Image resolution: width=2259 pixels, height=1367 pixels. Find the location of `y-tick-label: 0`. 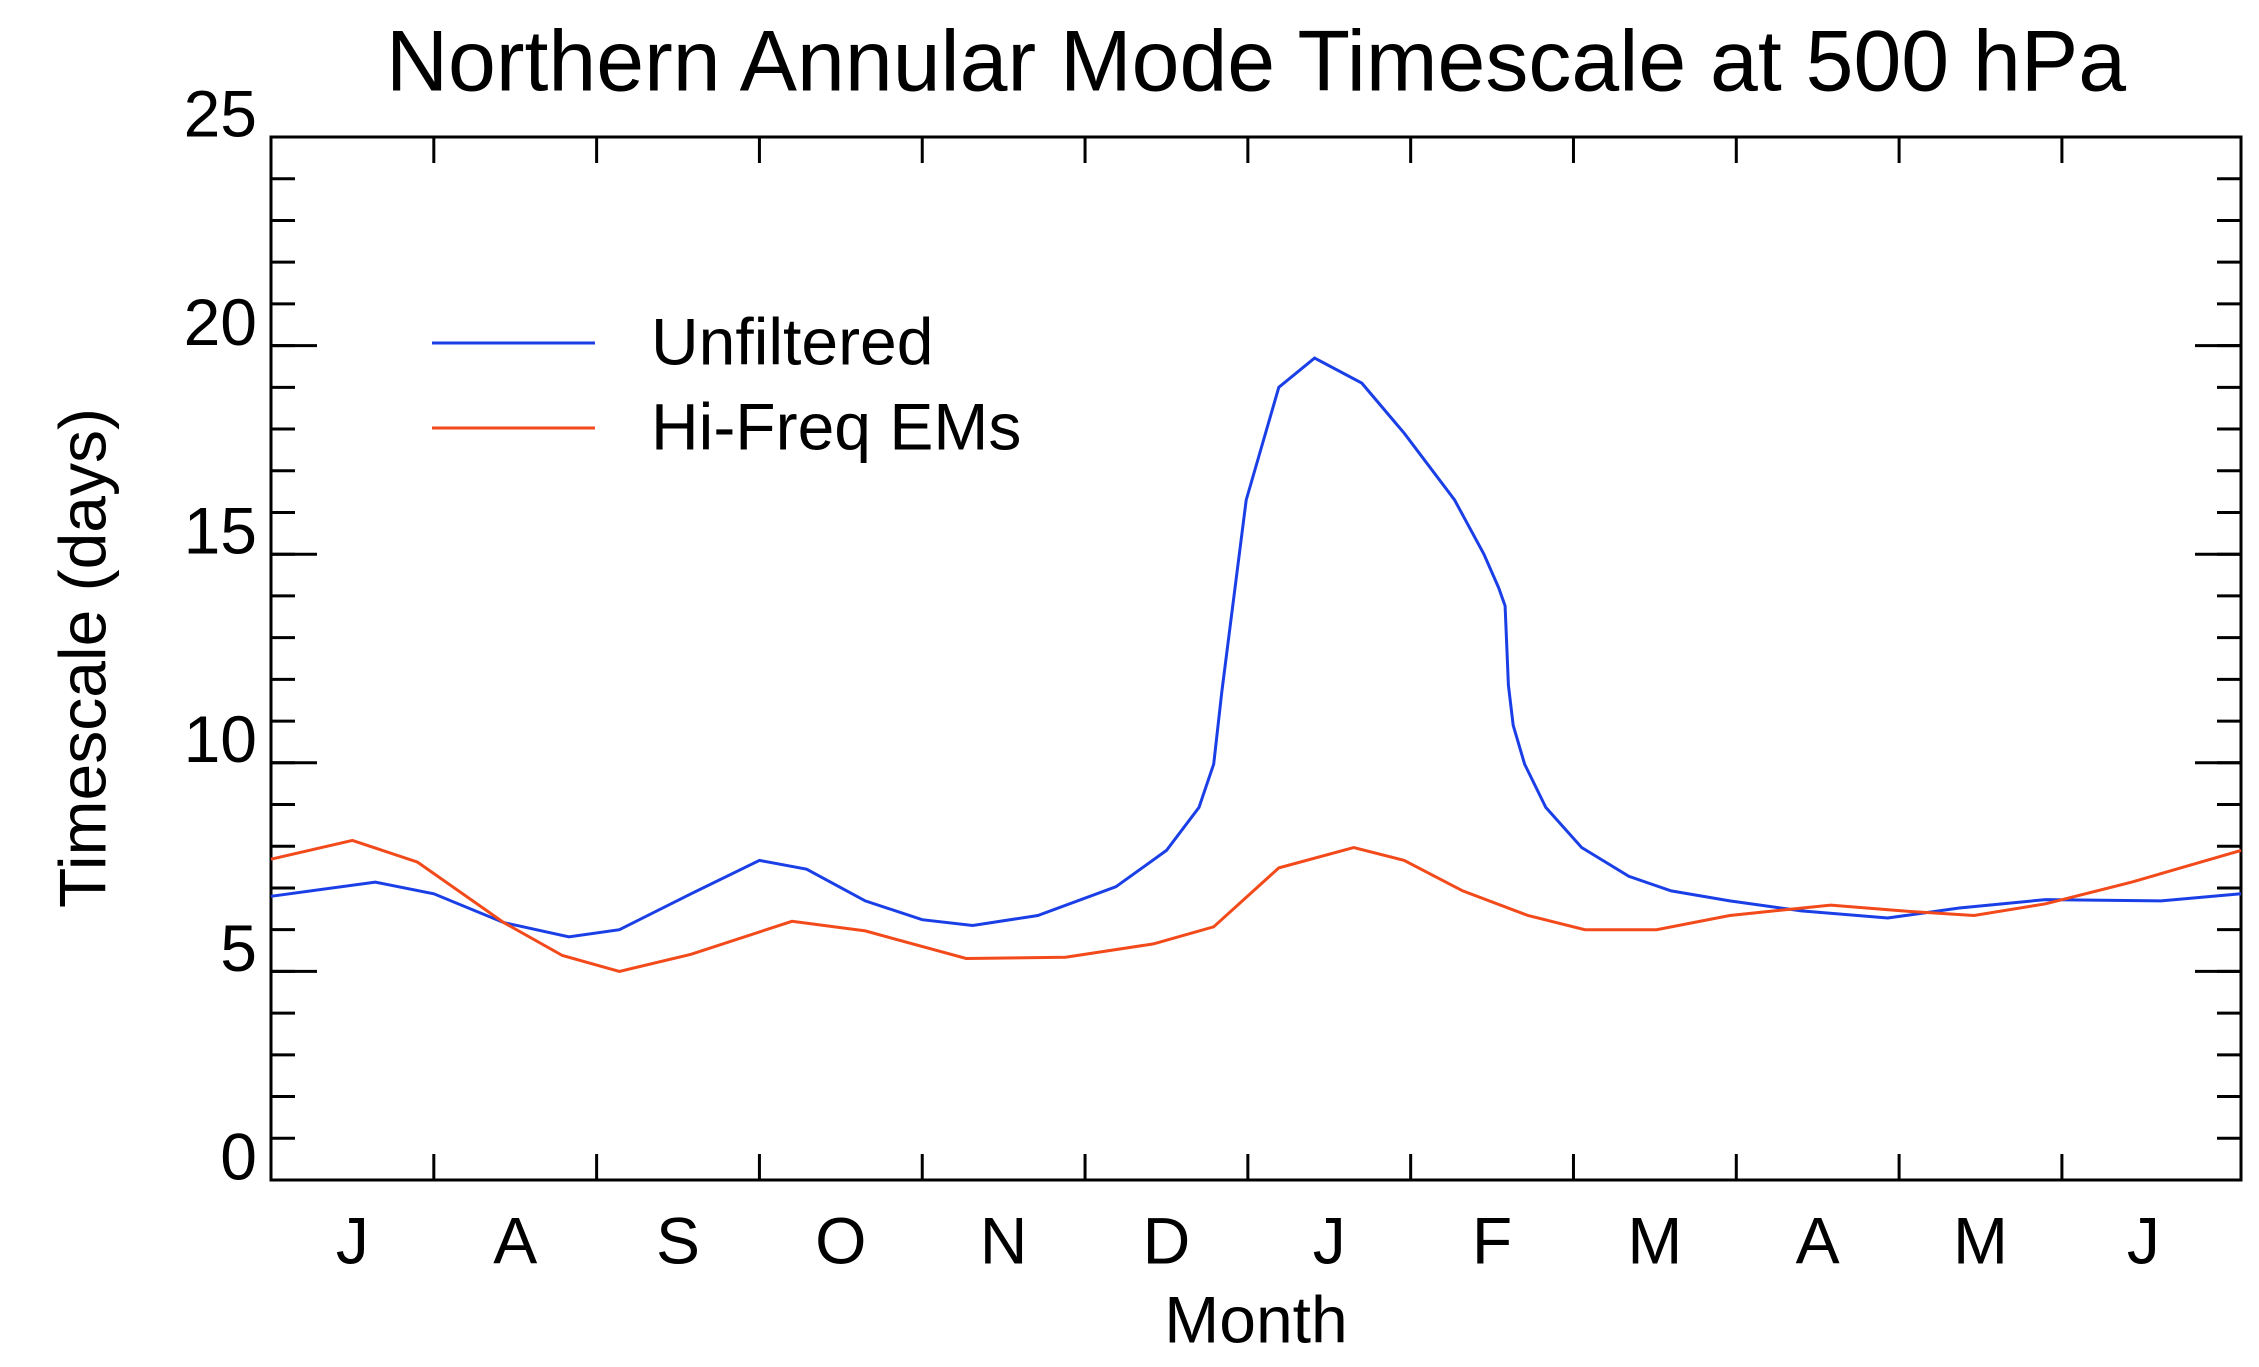

y-tick-label: 0 is located at coordinates (238, 1156).